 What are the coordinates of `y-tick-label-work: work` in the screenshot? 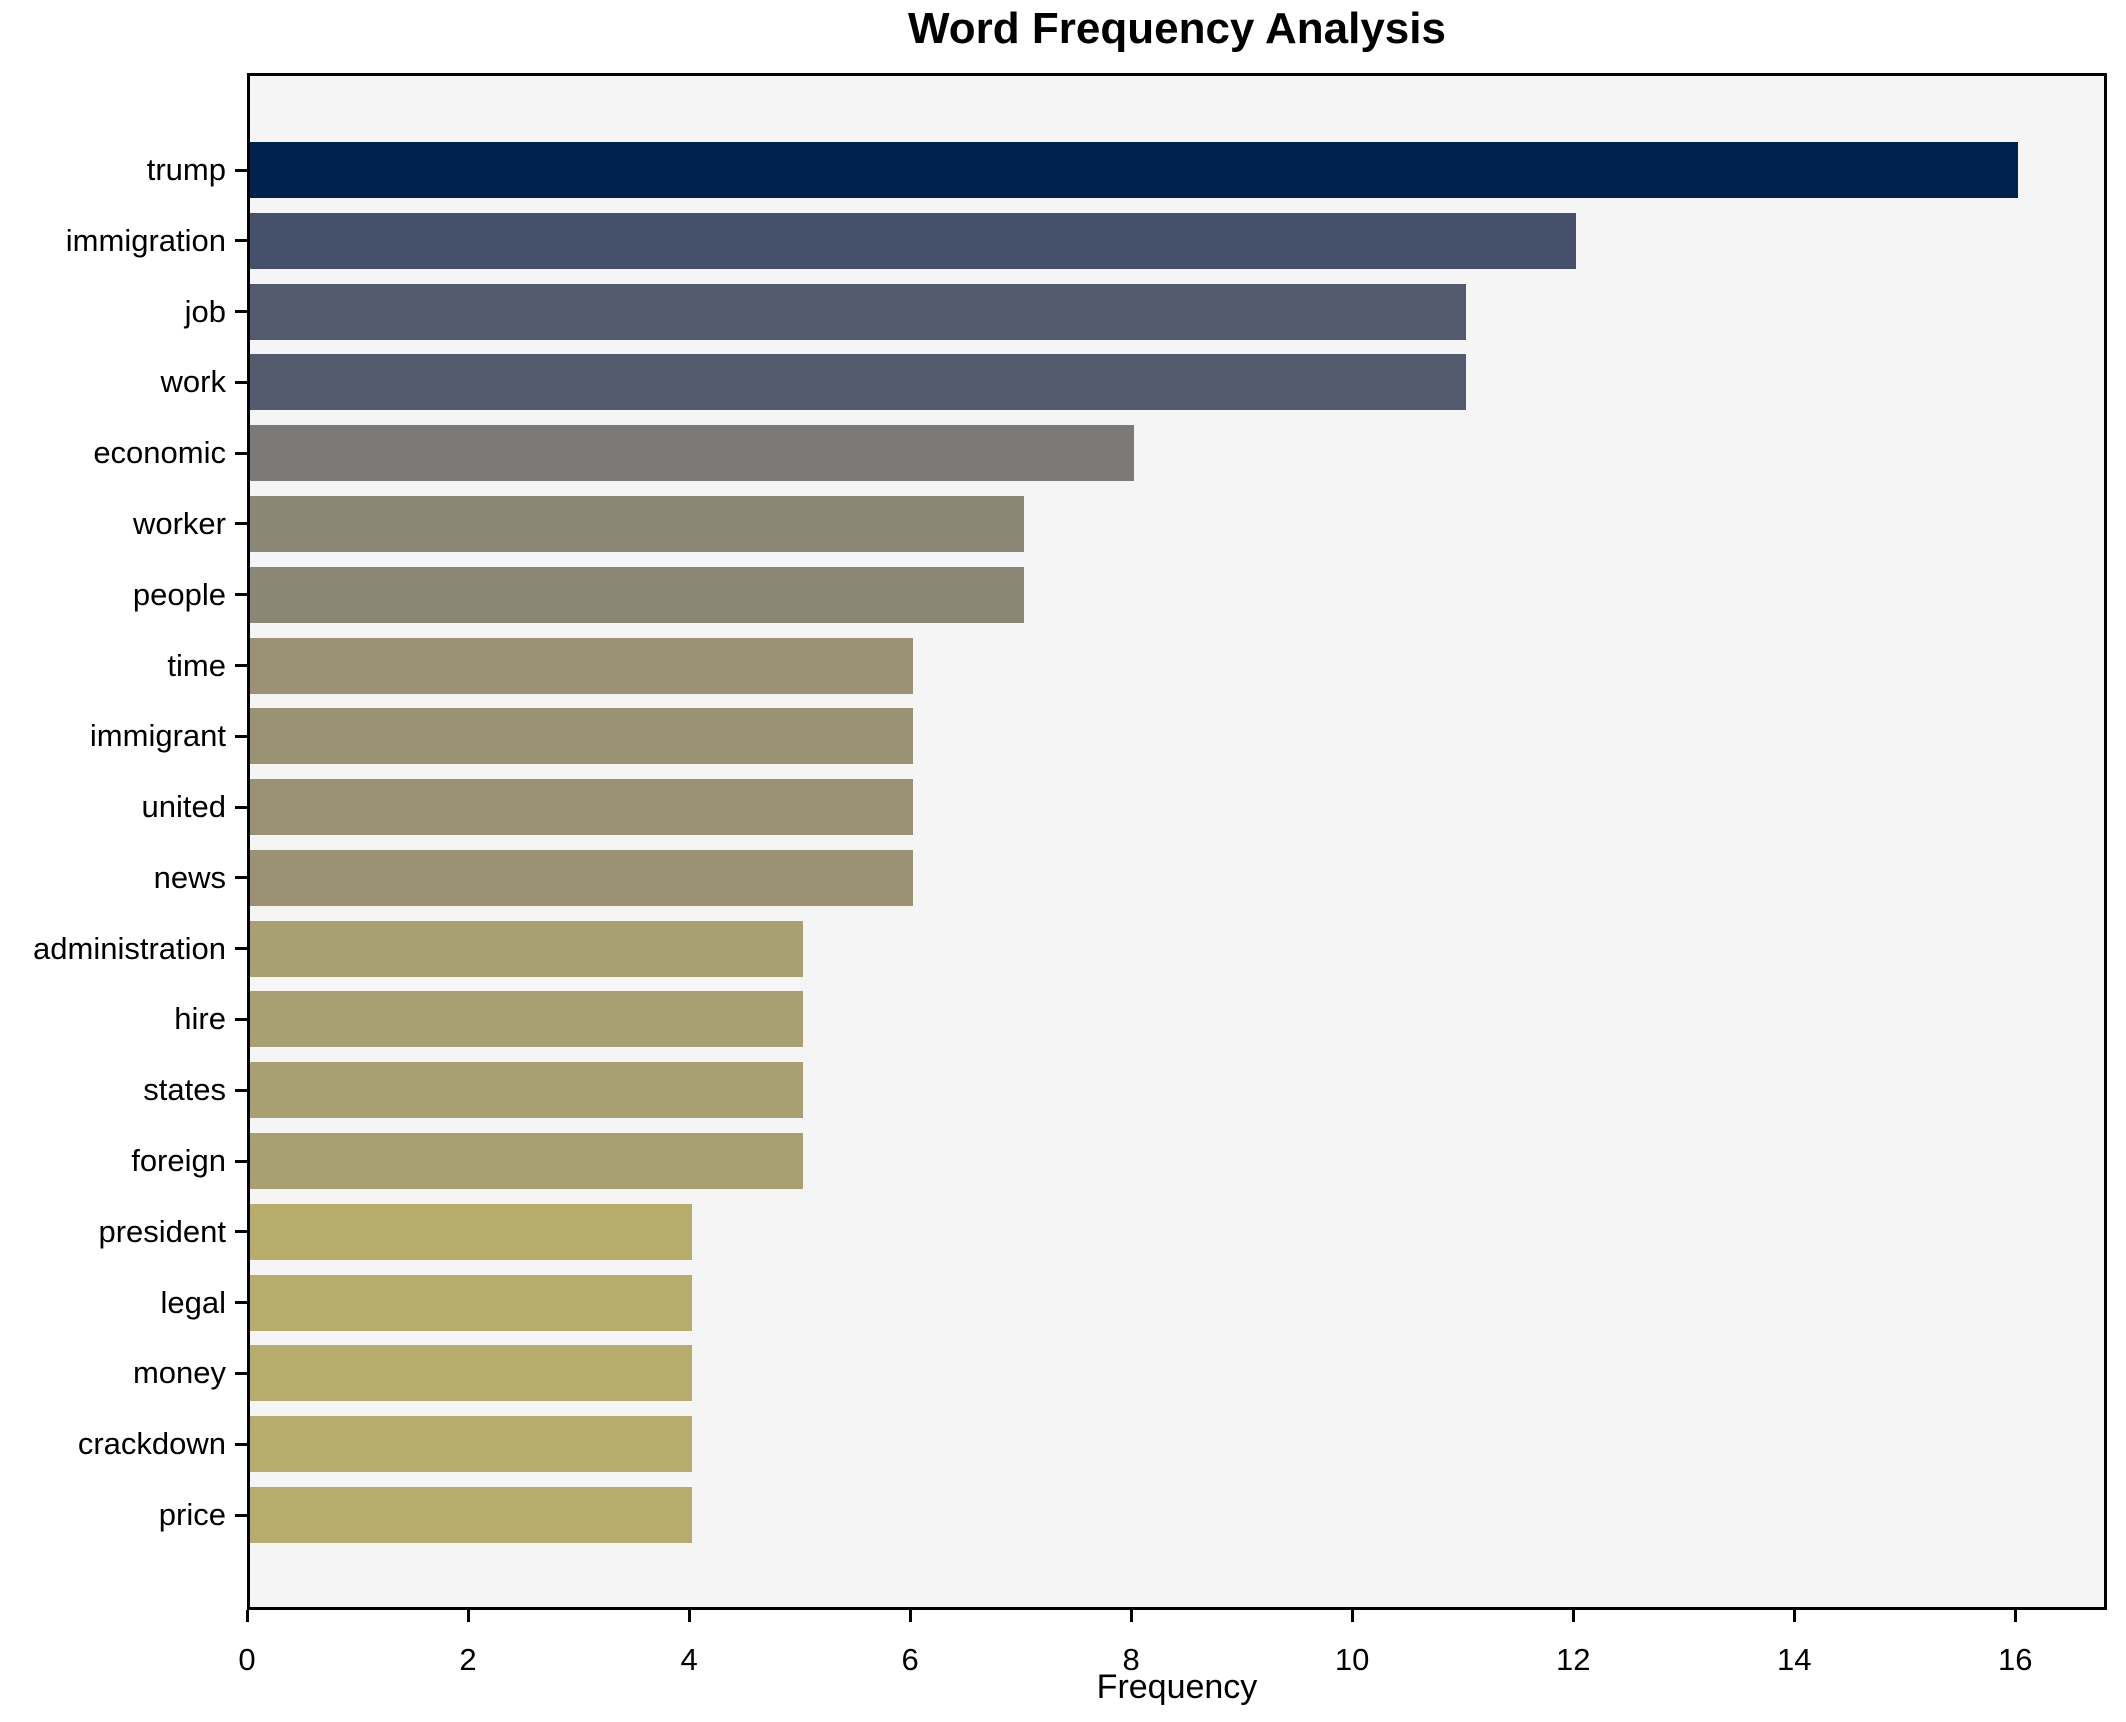 It's located at (193, 382).